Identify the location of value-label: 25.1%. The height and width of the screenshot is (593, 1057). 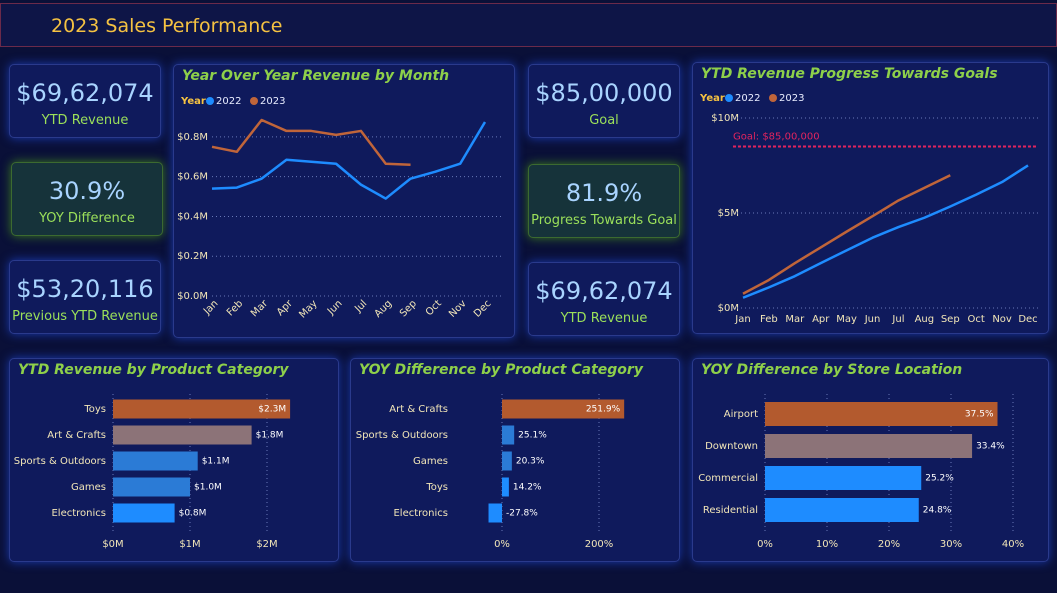
(532, 436).